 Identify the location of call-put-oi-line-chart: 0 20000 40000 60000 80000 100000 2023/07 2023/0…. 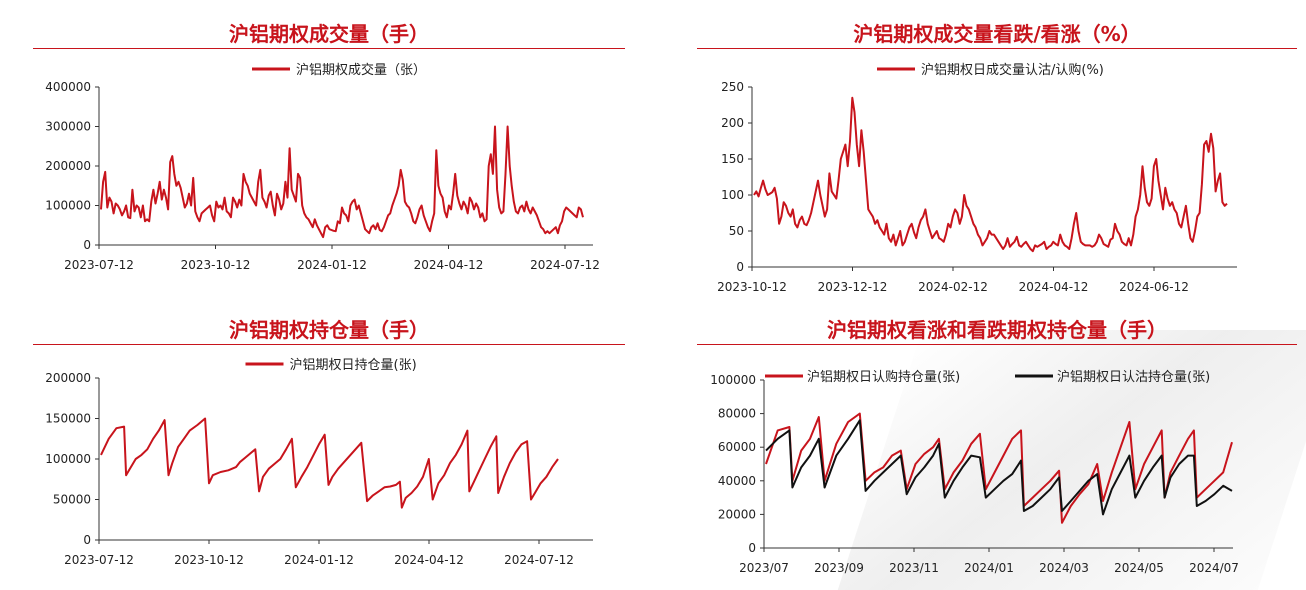
(974, 472).